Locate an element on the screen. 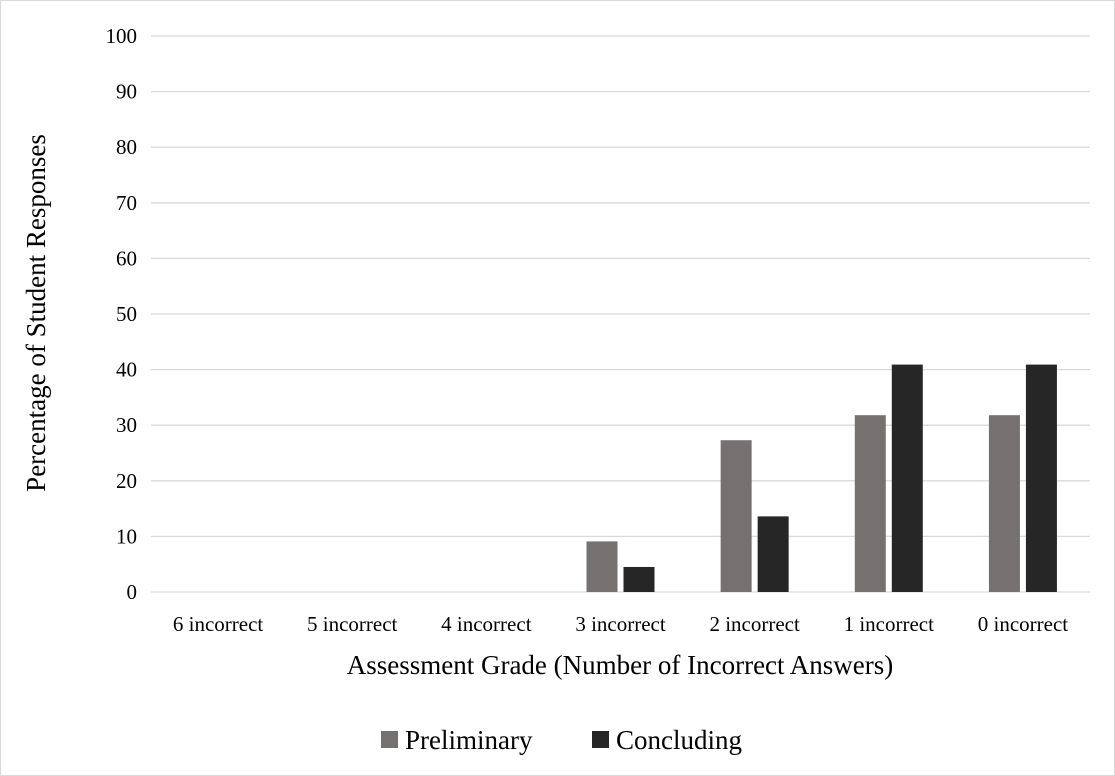  x-tick-label: 2 incorrect is located at coordinates (754, 624).